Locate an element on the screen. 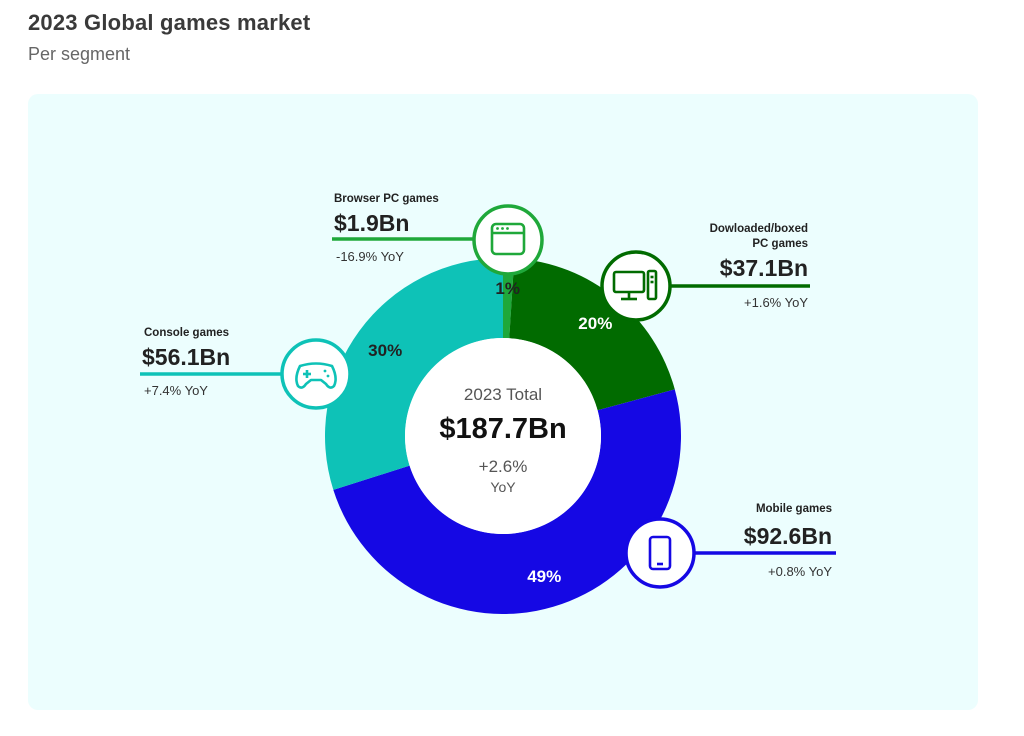 The width and height of the screenshot is (1024, 736). slice-percent-label-downloaded: 20% is located at coordinates (595, 323).